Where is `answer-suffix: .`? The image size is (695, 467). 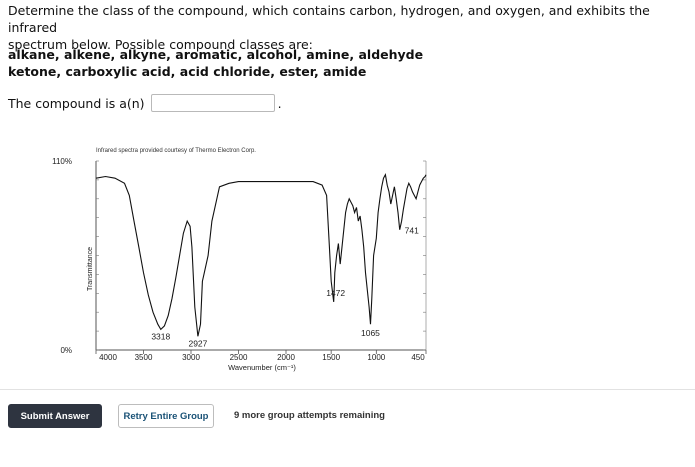 answer-suffix: . is located at coordinates (279, 103).